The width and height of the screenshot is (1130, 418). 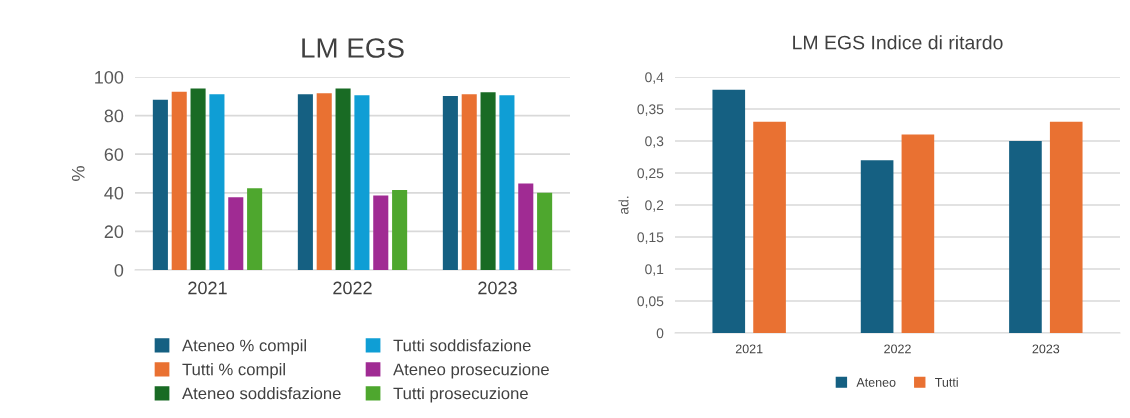 What do you see at coordinates (898, 42) in the screenshot?
I see `chart-title: LM EGS Indice di ritardo` at bounding box center [898, 42].